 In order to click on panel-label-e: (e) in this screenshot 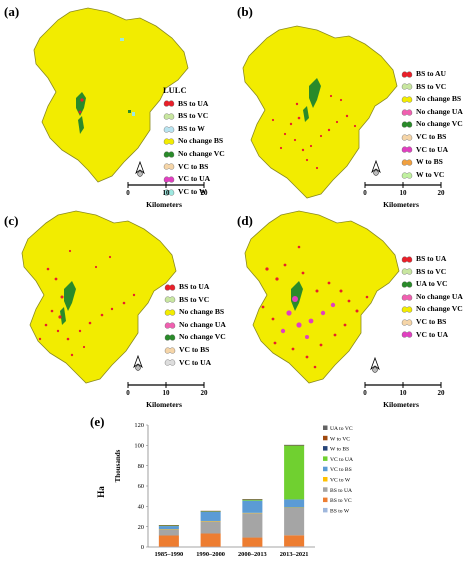, I will do `click(97, 421)`.